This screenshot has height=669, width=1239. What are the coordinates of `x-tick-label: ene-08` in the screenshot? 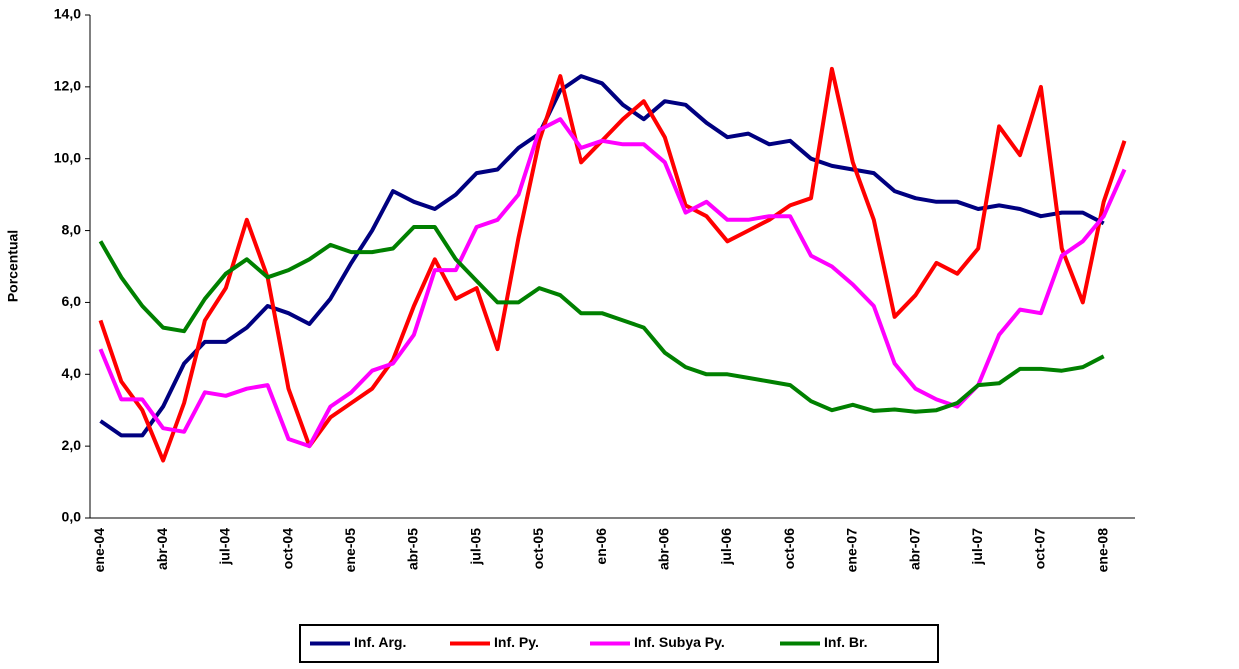 It's located at (1102, 550).